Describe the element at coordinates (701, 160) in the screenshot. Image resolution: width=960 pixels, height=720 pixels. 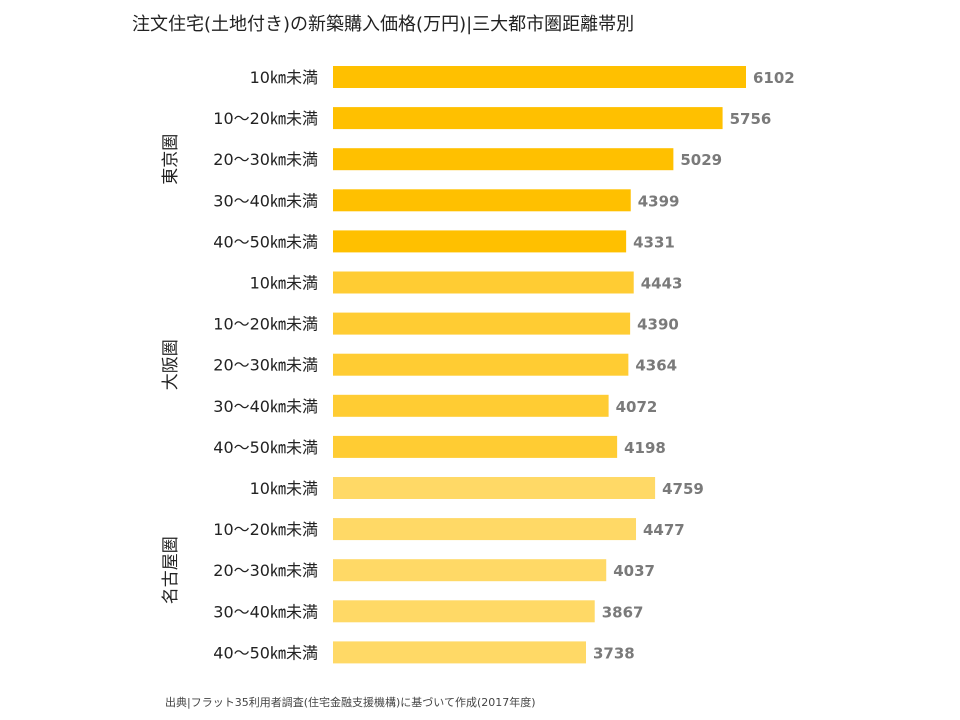
I see `value-label: 5029` at that location.